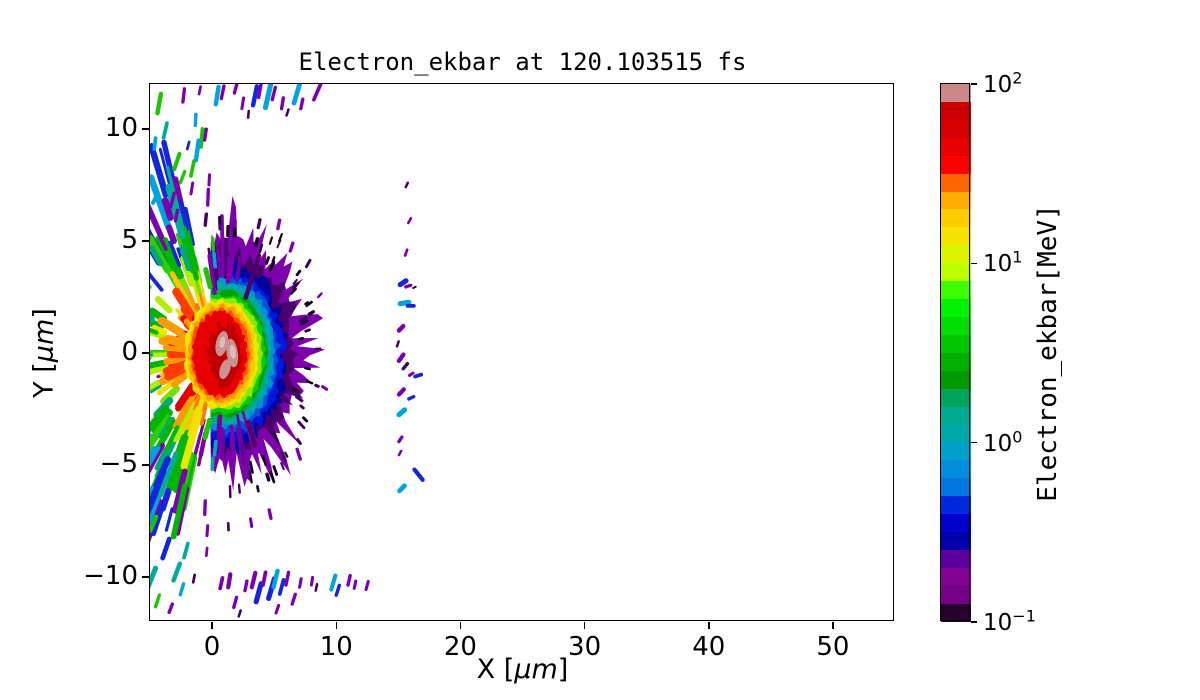 Image resolution: width=1200 pixels, height=700 pixels. I want to click on y-tick-mark, so click(145, 129).